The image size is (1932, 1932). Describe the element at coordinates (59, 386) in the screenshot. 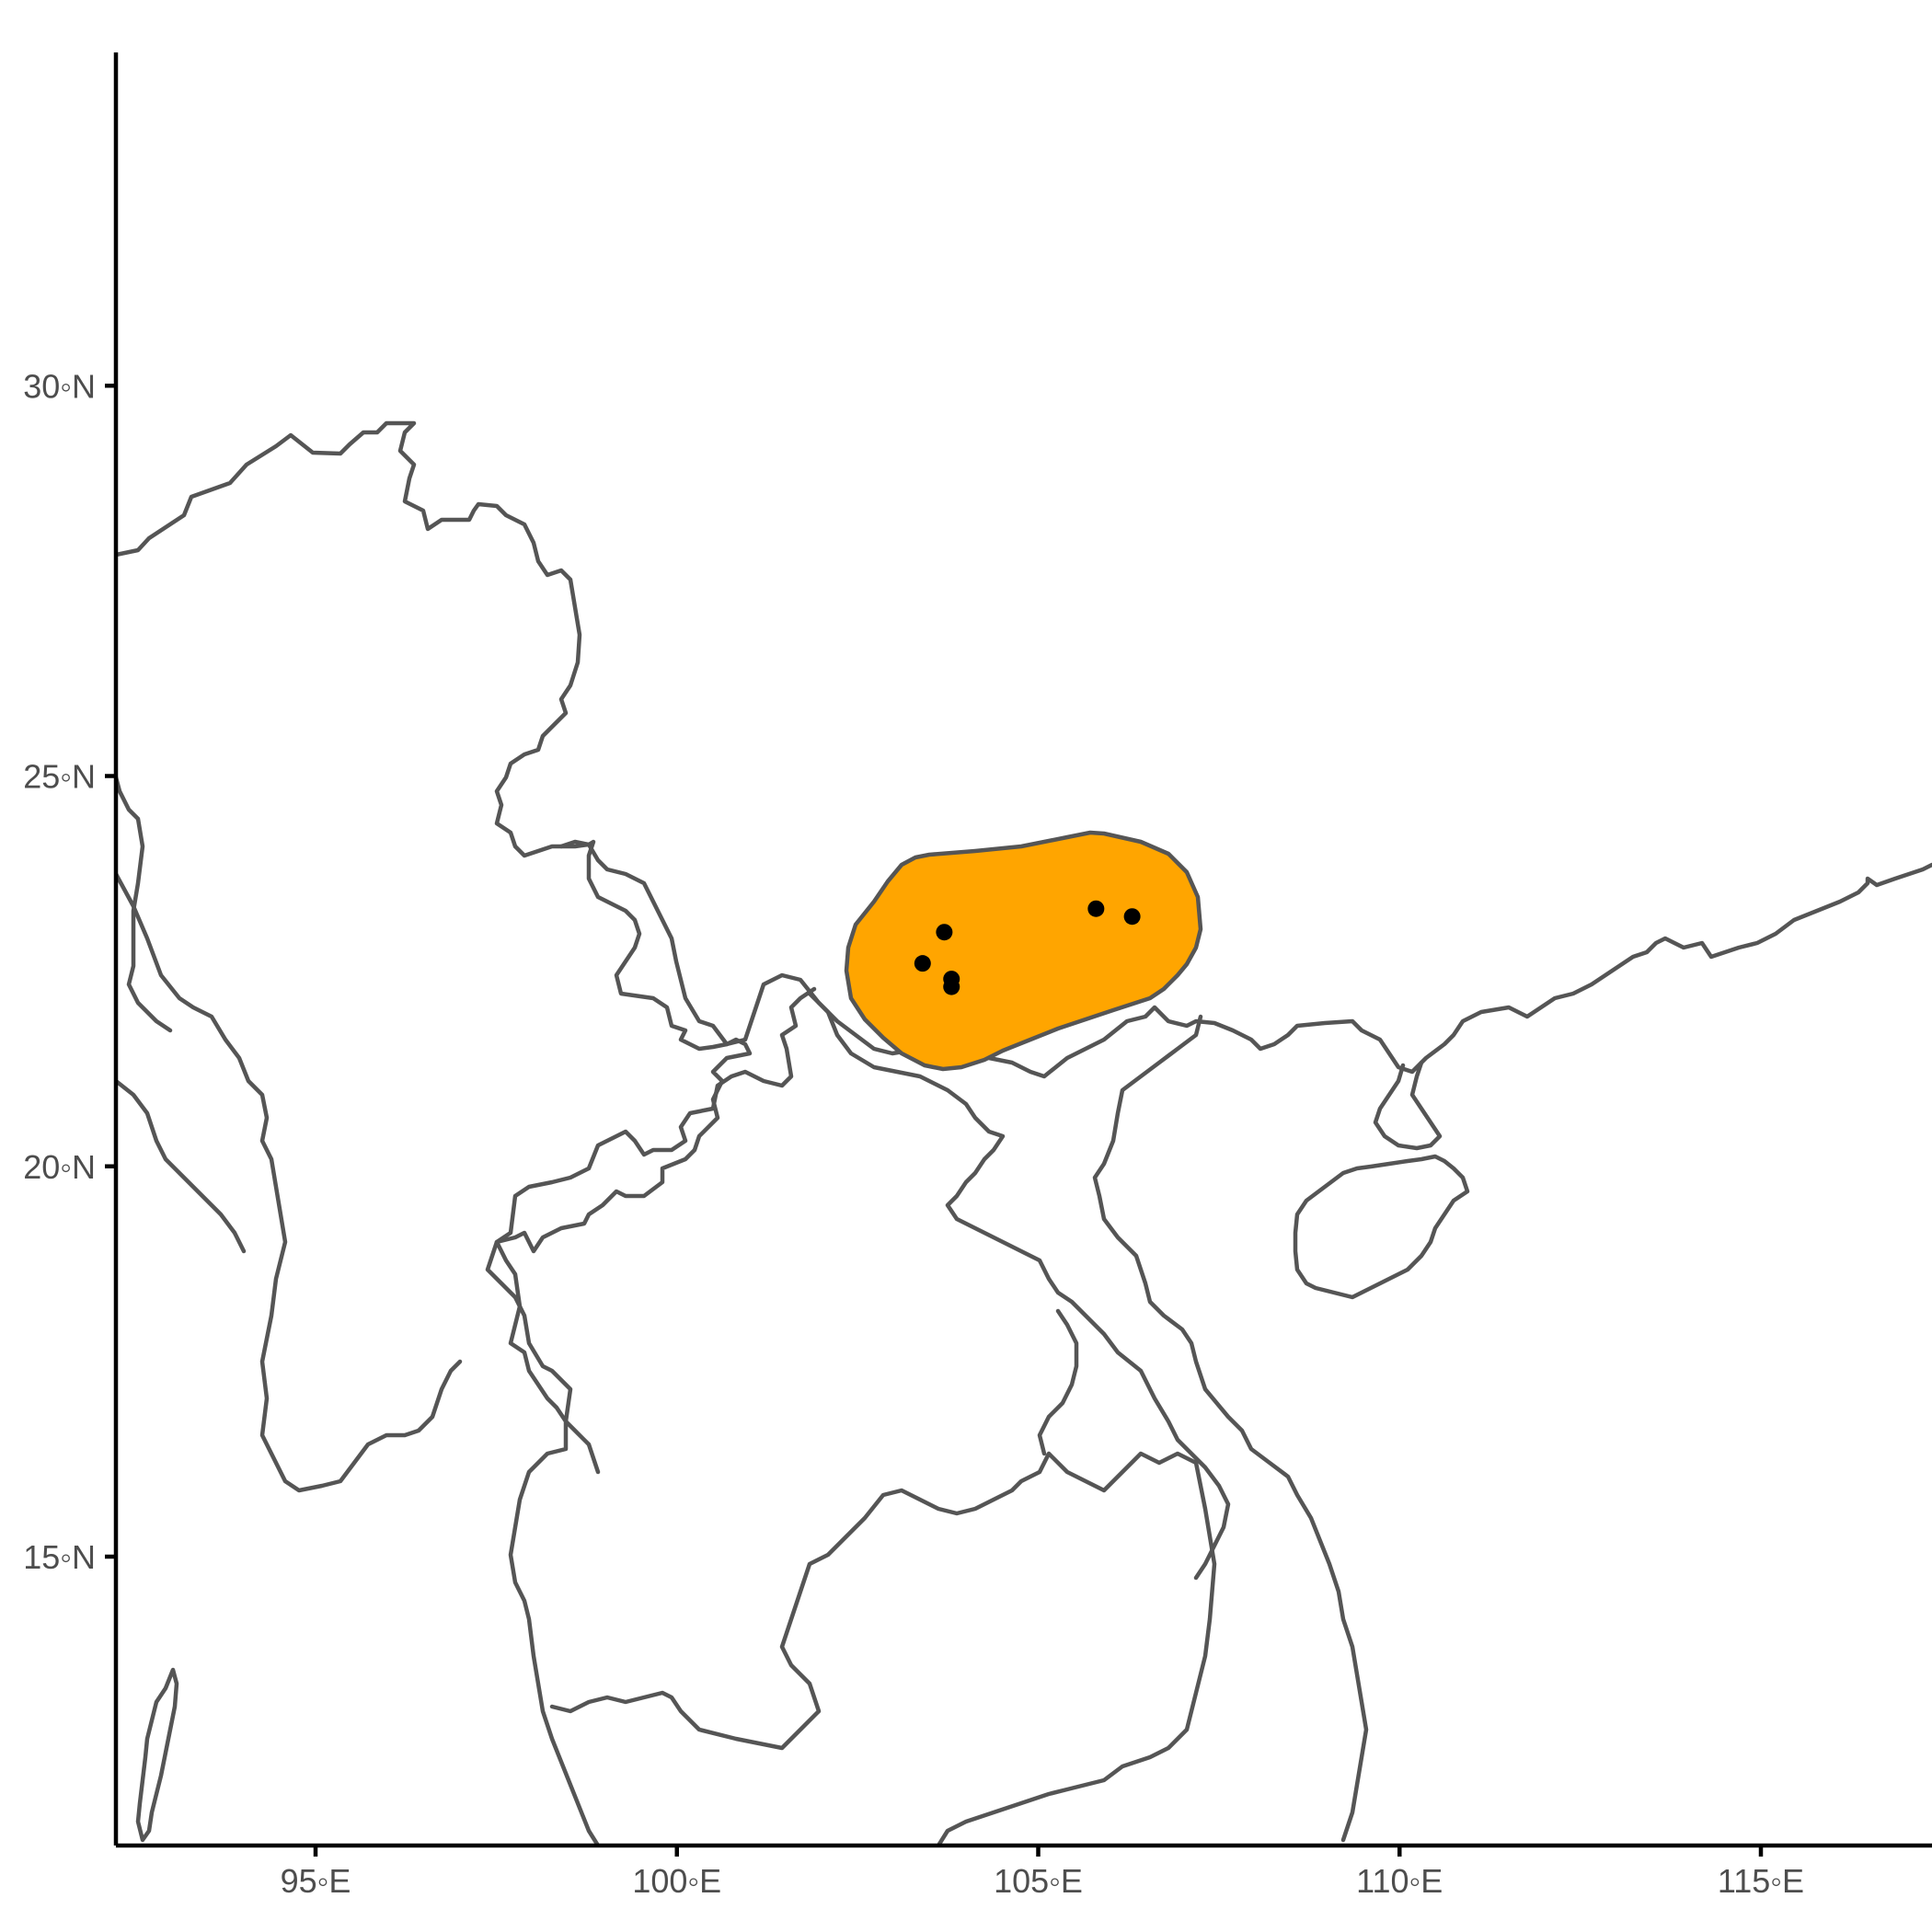

I see `y-tick-label: 30◦N` at that location.